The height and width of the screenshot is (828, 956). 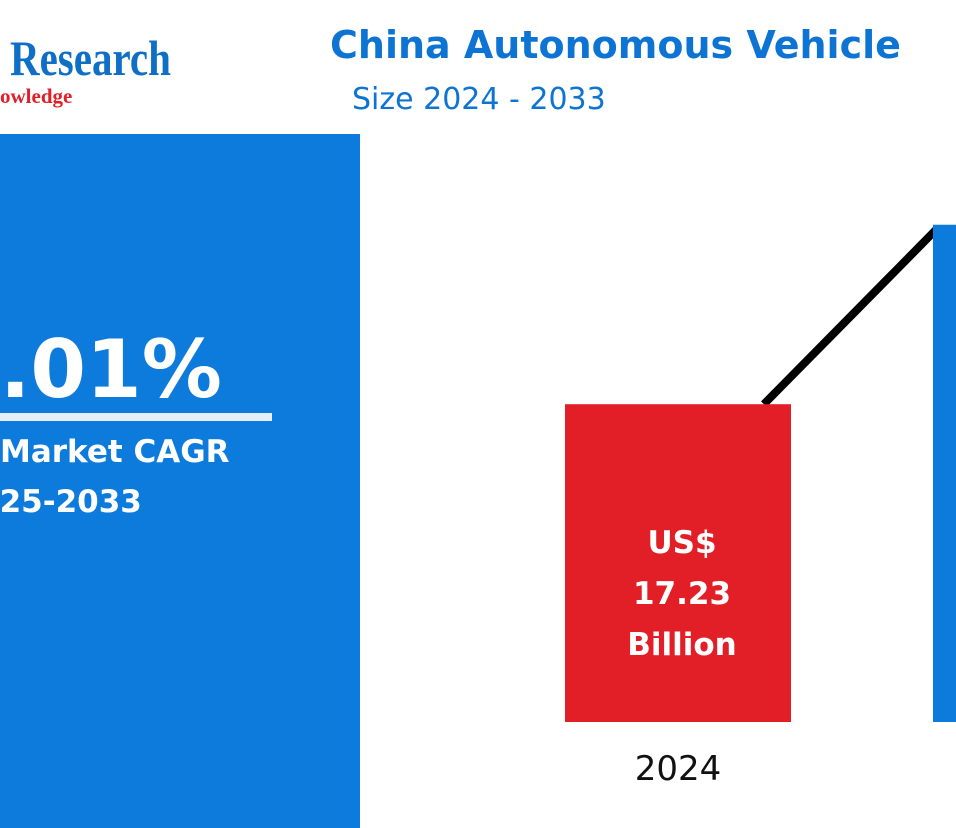 I want to click on bar-2033, so click(x=944, y=473).